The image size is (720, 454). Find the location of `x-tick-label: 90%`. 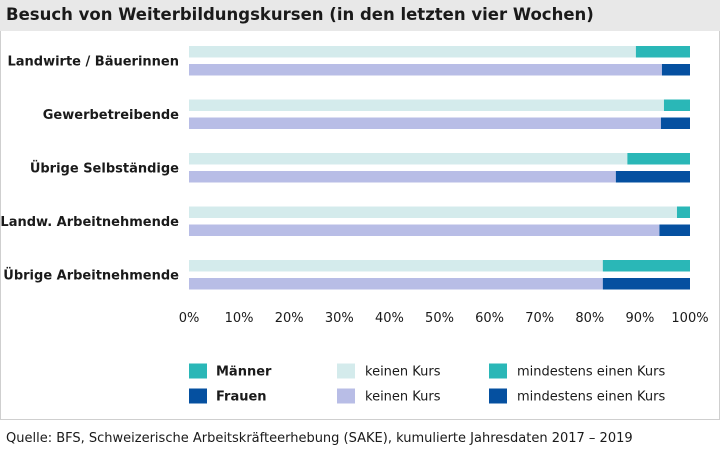

x-tick-label: 90% is located at coordinates (639, 318).